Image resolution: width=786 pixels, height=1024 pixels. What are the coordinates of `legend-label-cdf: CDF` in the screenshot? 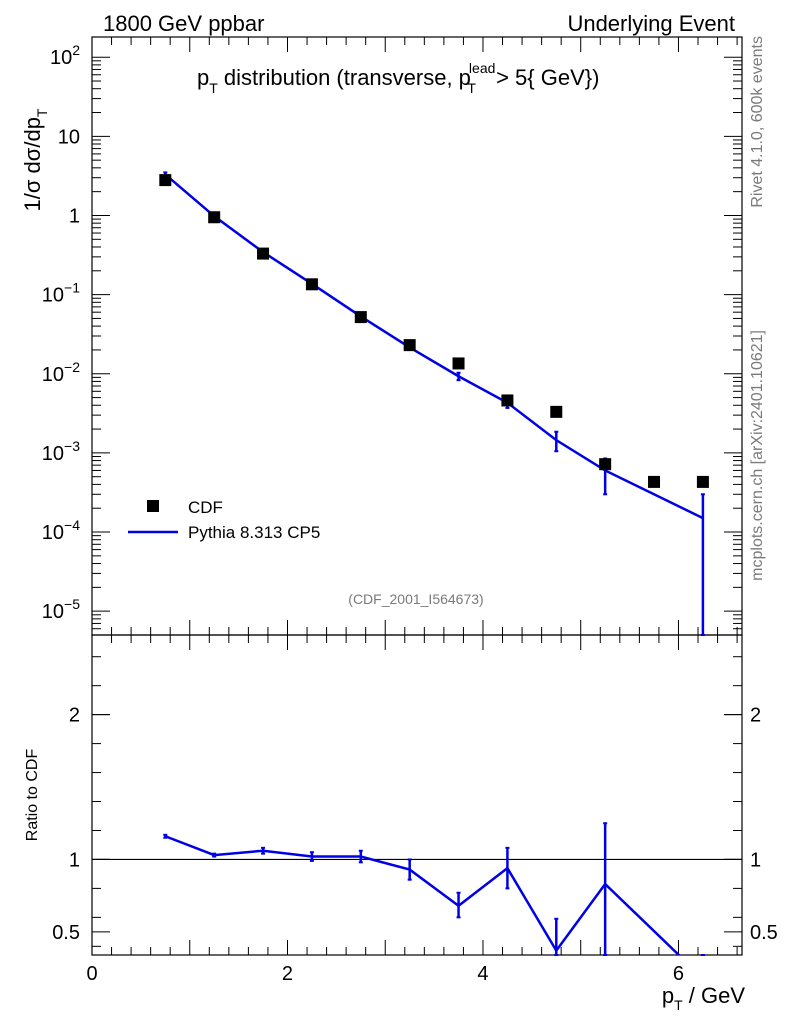 It's located at (205, 507).